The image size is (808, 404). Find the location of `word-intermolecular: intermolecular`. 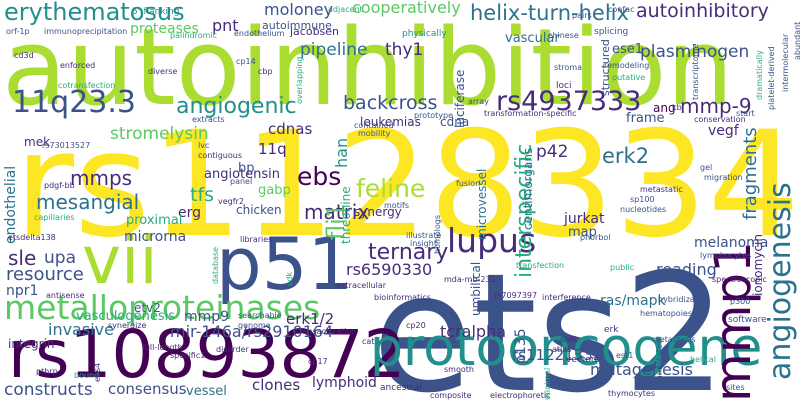

word-intermolecular: intermolecular is located at coordinates (785, 62).